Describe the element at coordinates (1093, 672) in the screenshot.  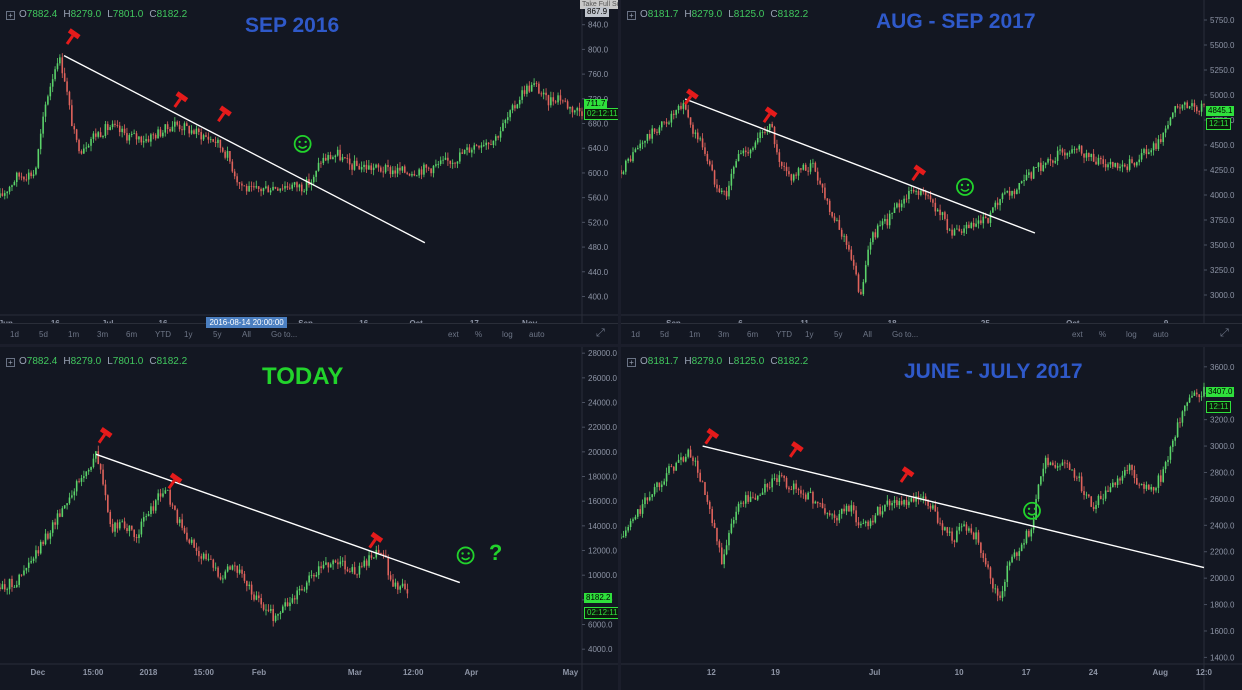
I see `x-tick-label: 24` at that location.